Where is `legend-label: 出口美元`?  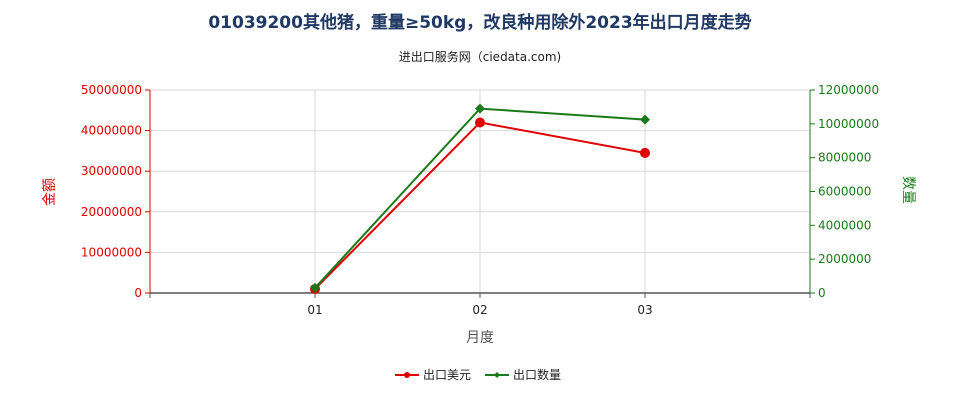 legend-label: 出口美元 is located at coordinates (447, 375).